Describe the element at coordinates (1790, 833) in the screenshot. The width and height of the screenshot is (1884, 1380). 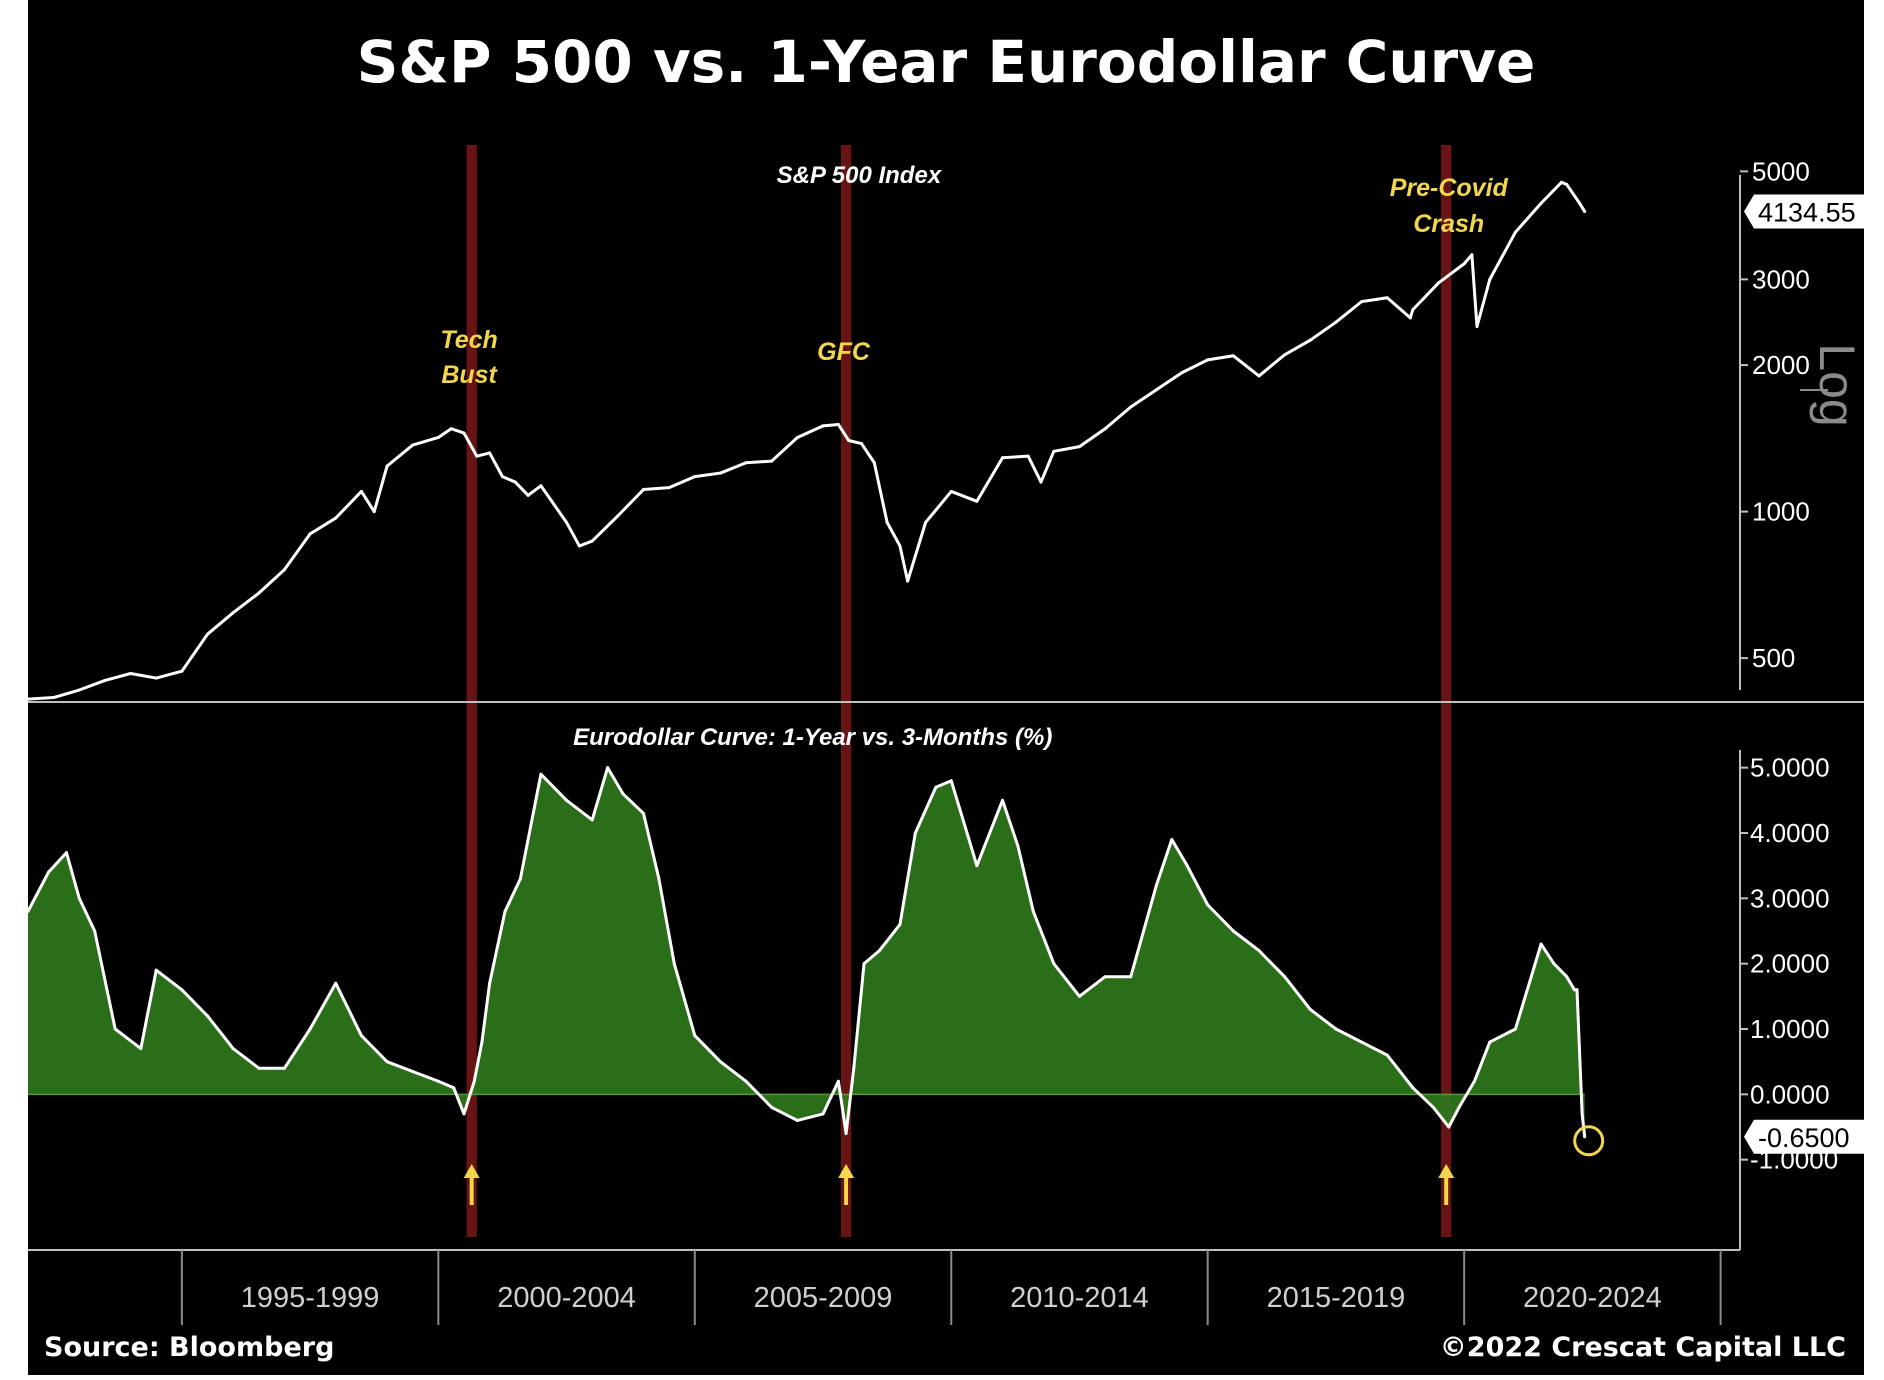
I see `eurodollar-y-tick-label: 4.0000` at that location.